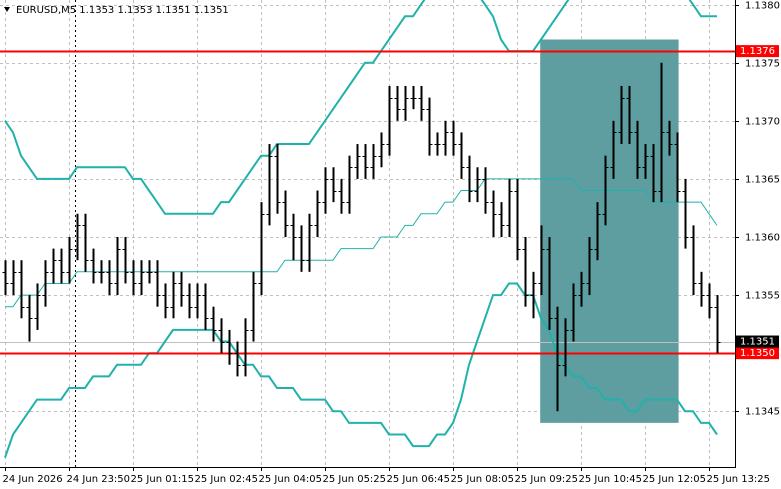  I want to click on level-price-label: 1.1350, so click(757, 353).